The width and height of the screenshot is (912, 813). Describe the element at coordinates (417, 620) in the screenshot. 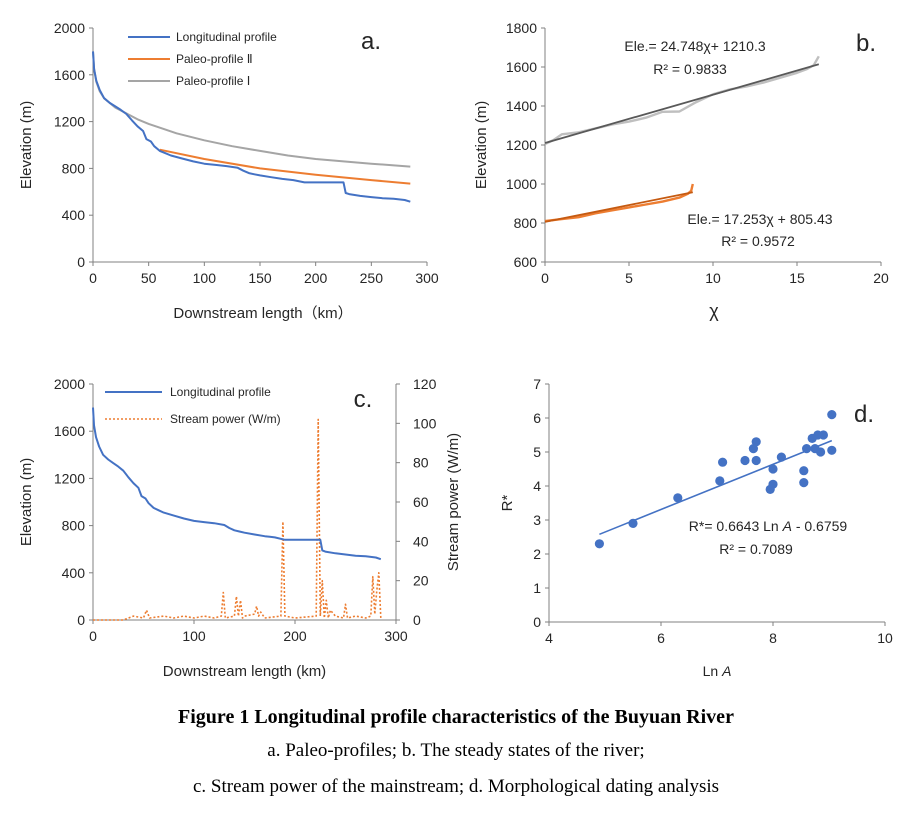

I see `panel-c-y2-tick-label: 0` at that location.